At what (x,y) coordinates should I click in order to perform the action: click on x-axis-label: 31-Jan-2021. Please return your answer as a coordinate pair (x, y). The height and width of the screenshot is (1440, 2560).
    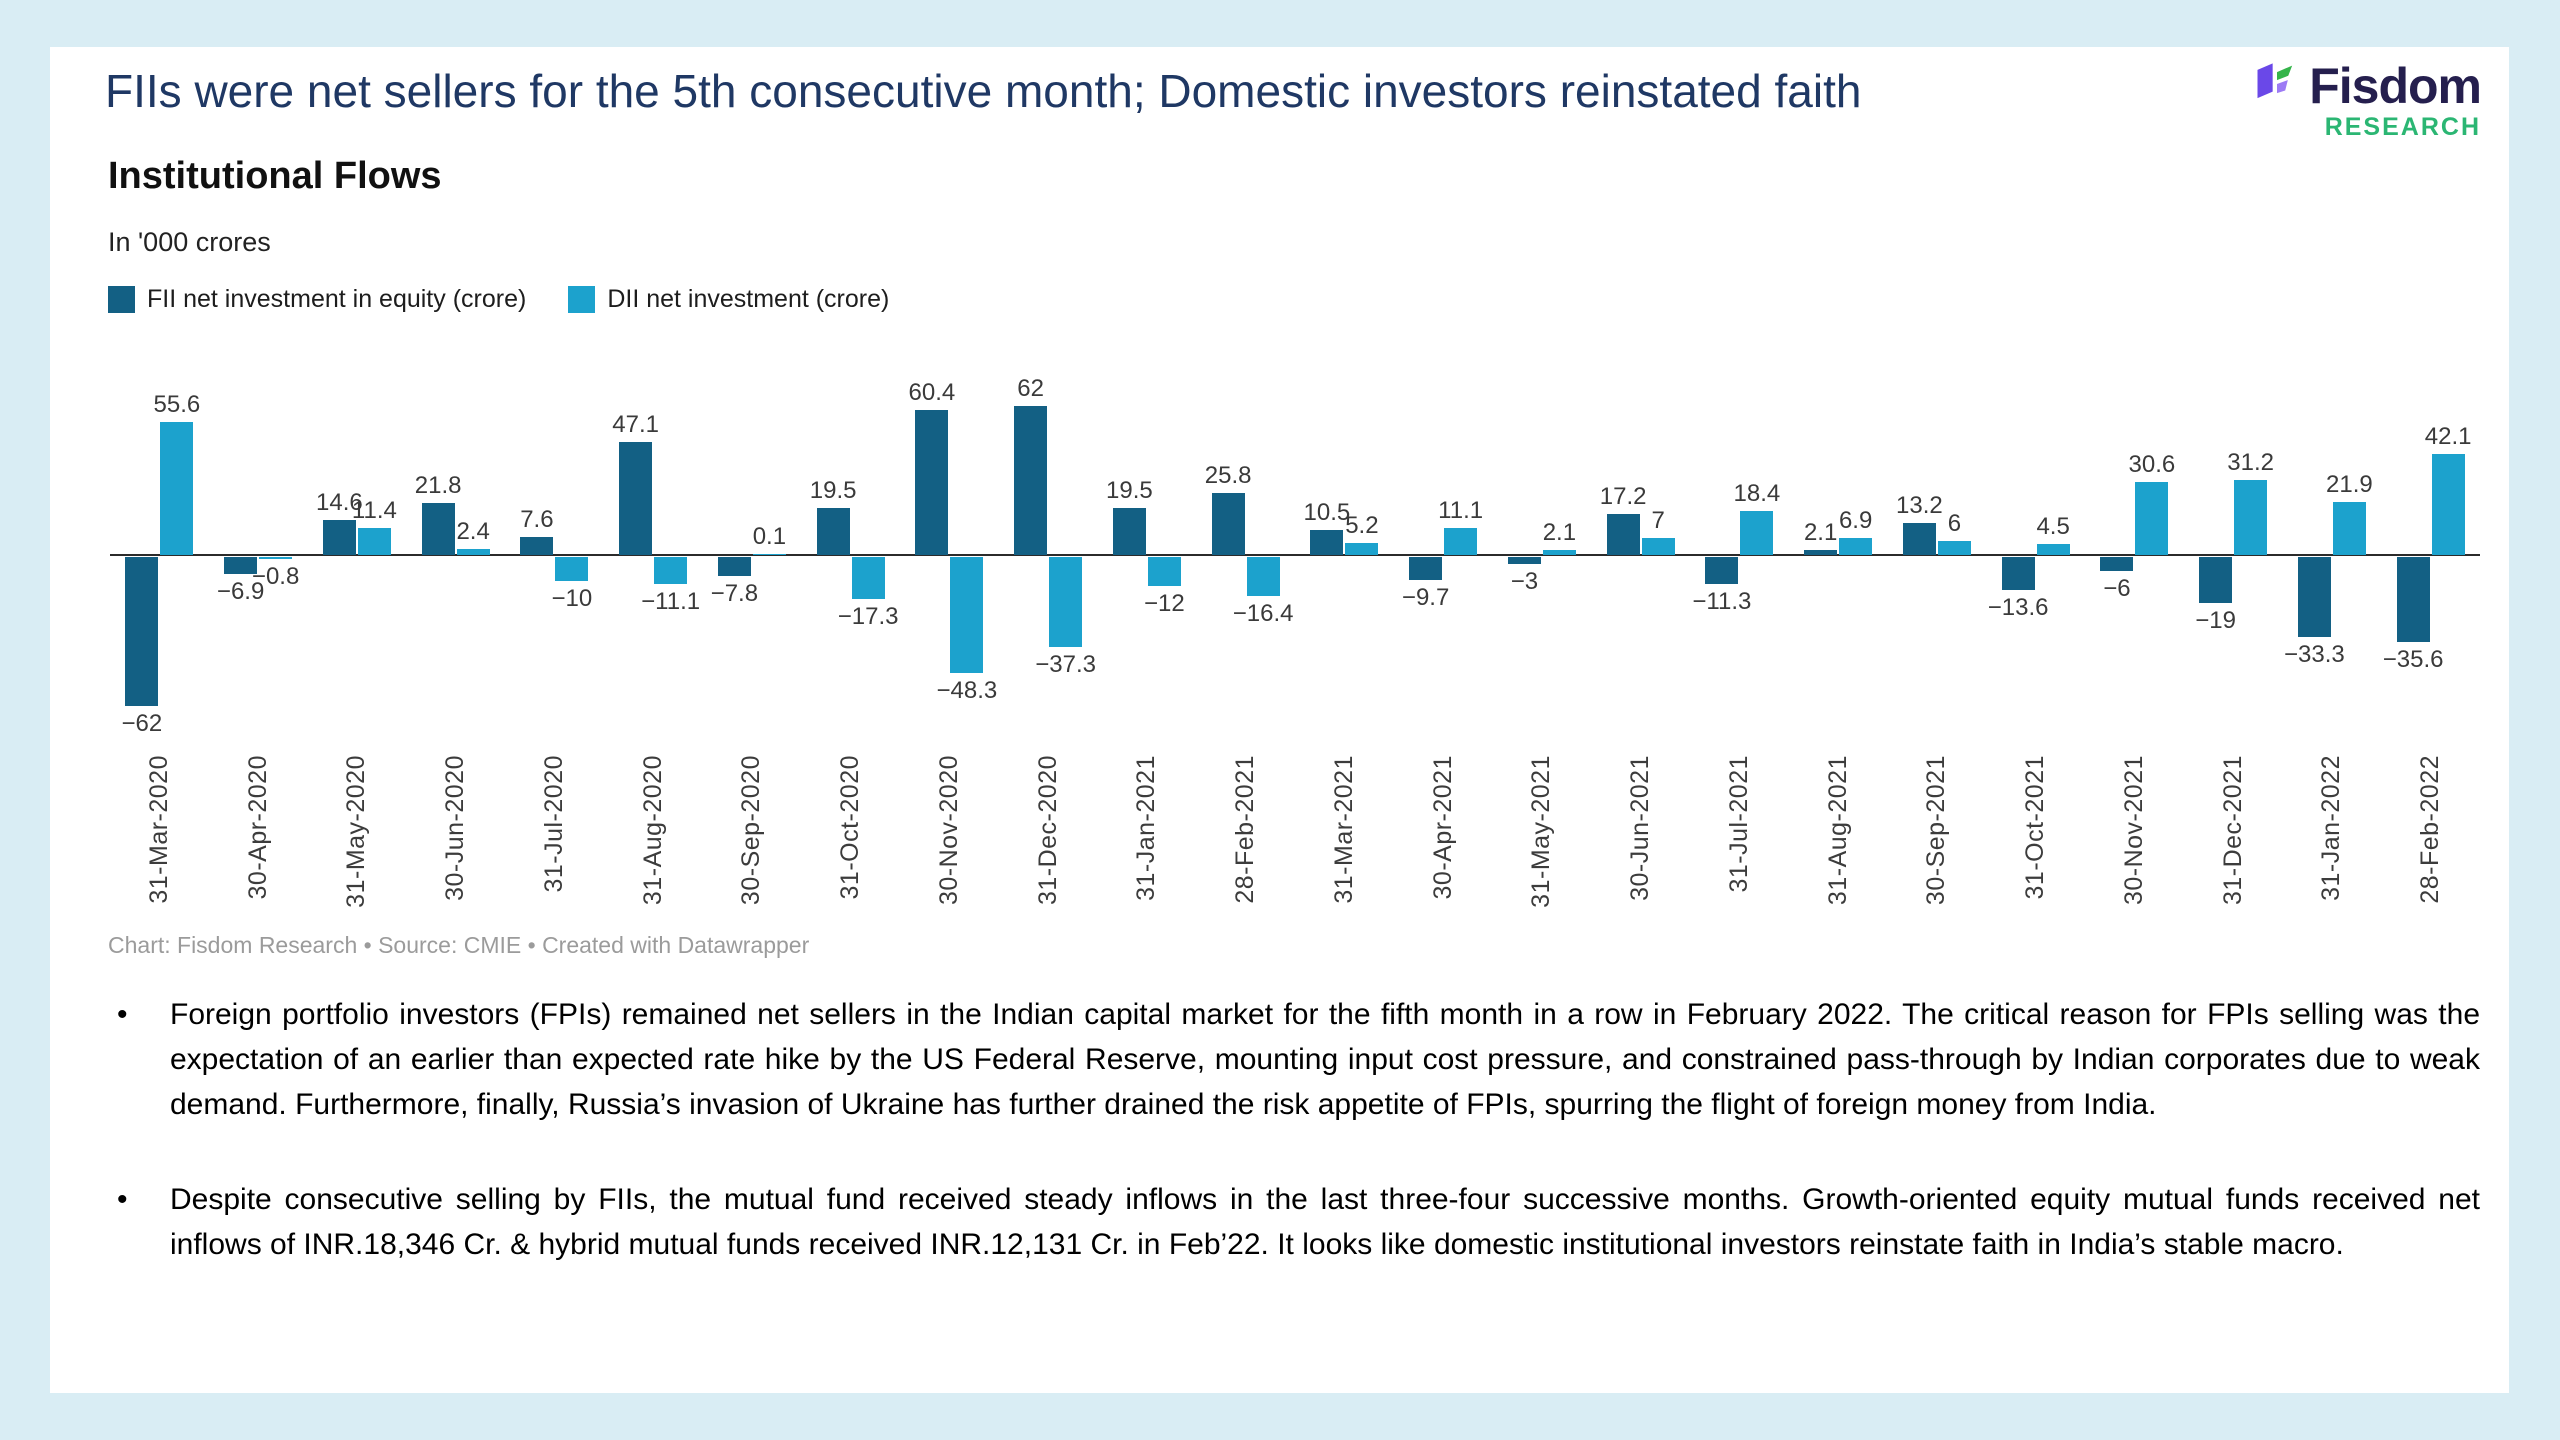
    Looking at the image, I should click on (1146, 828).